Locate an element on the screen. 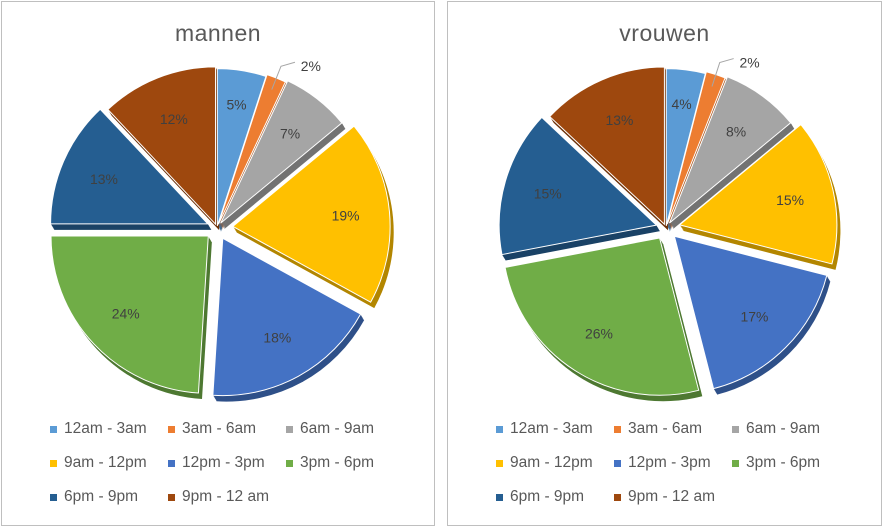 The image size is (883, 529). data-label: 18% is located at coordinates (277, 338).